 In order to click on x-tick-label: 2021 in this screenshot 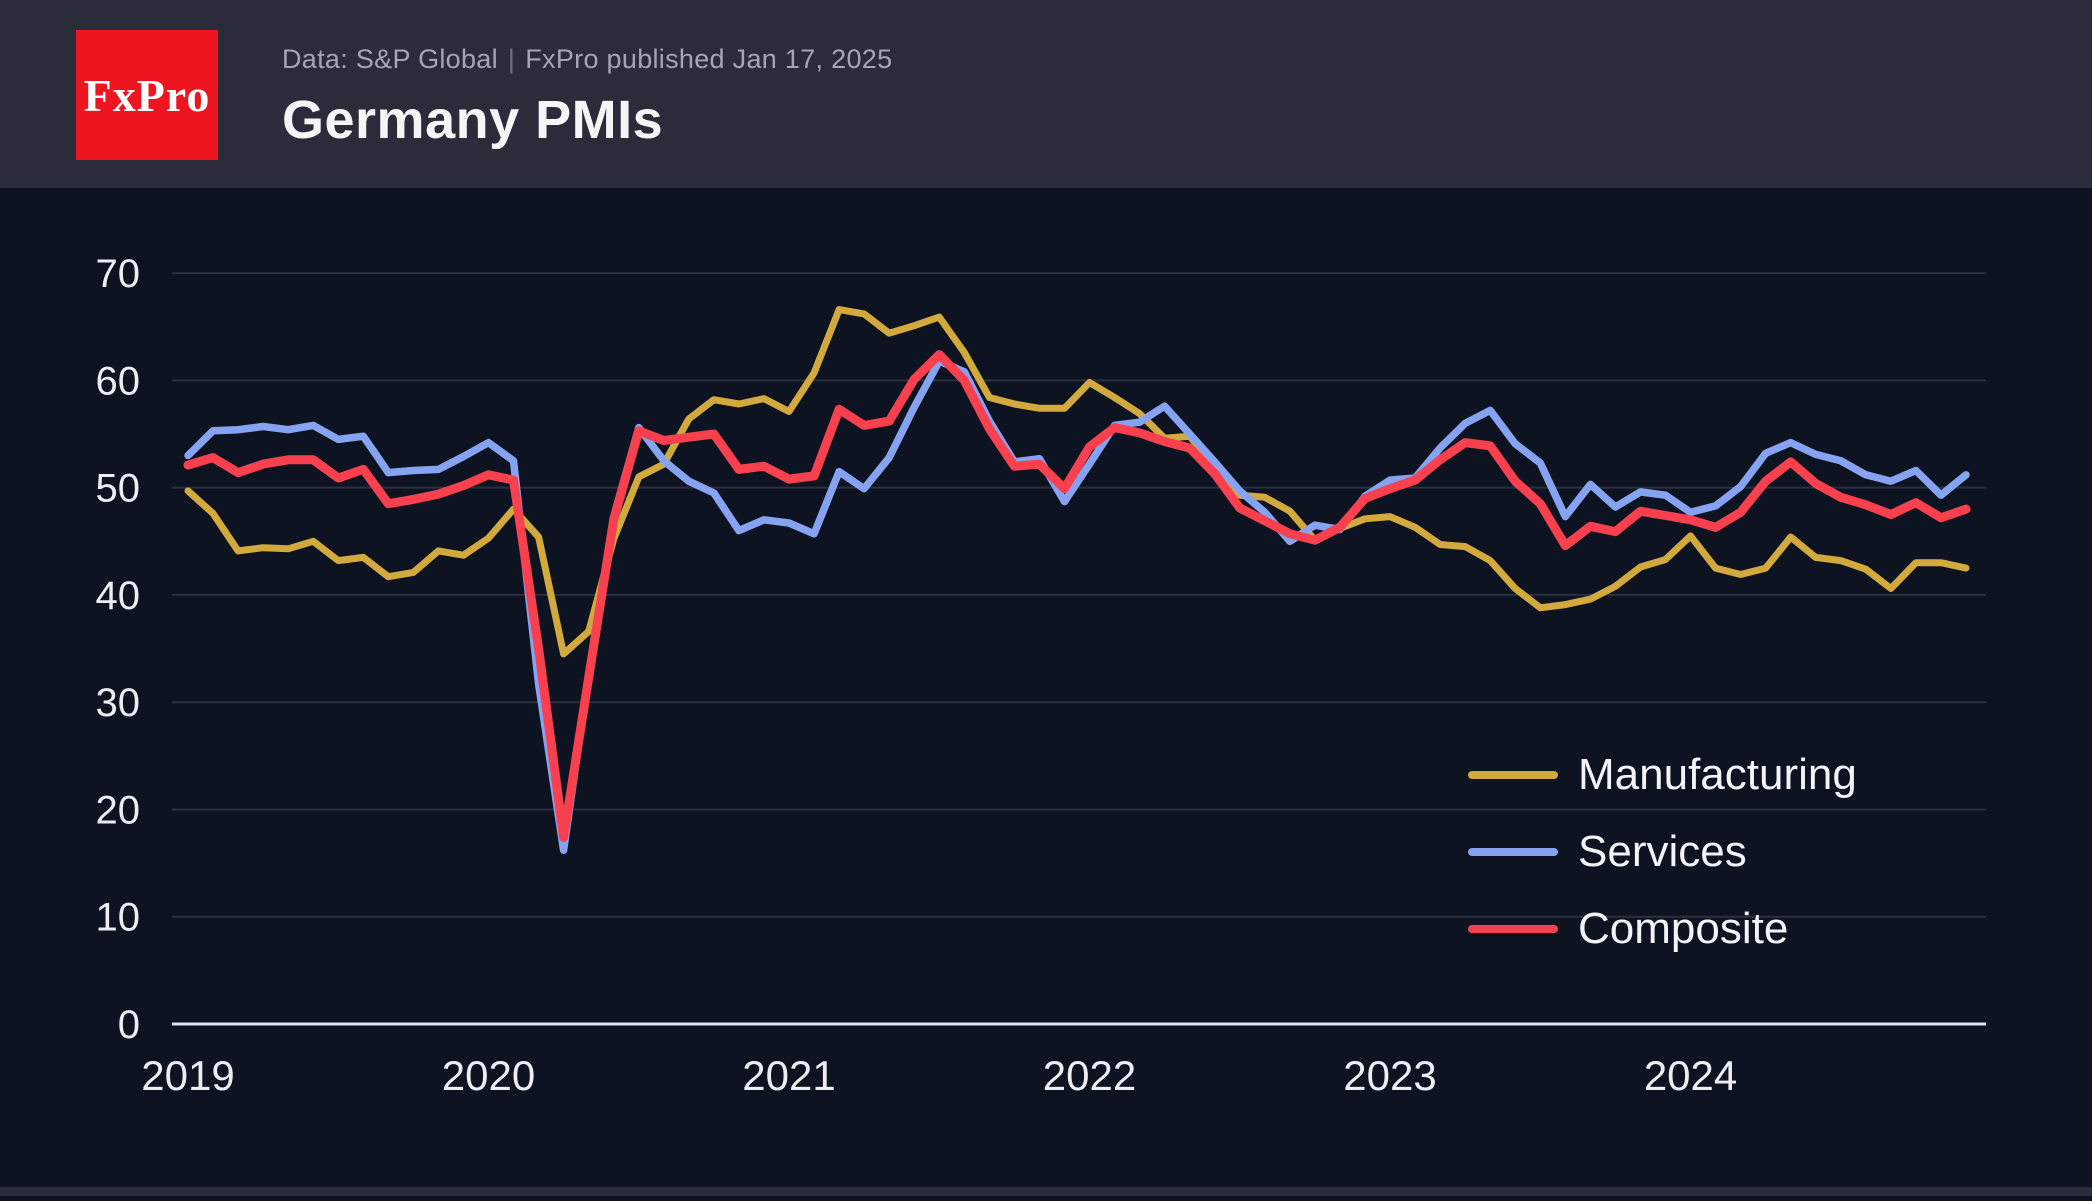, I will do `click(788, 1075)`.